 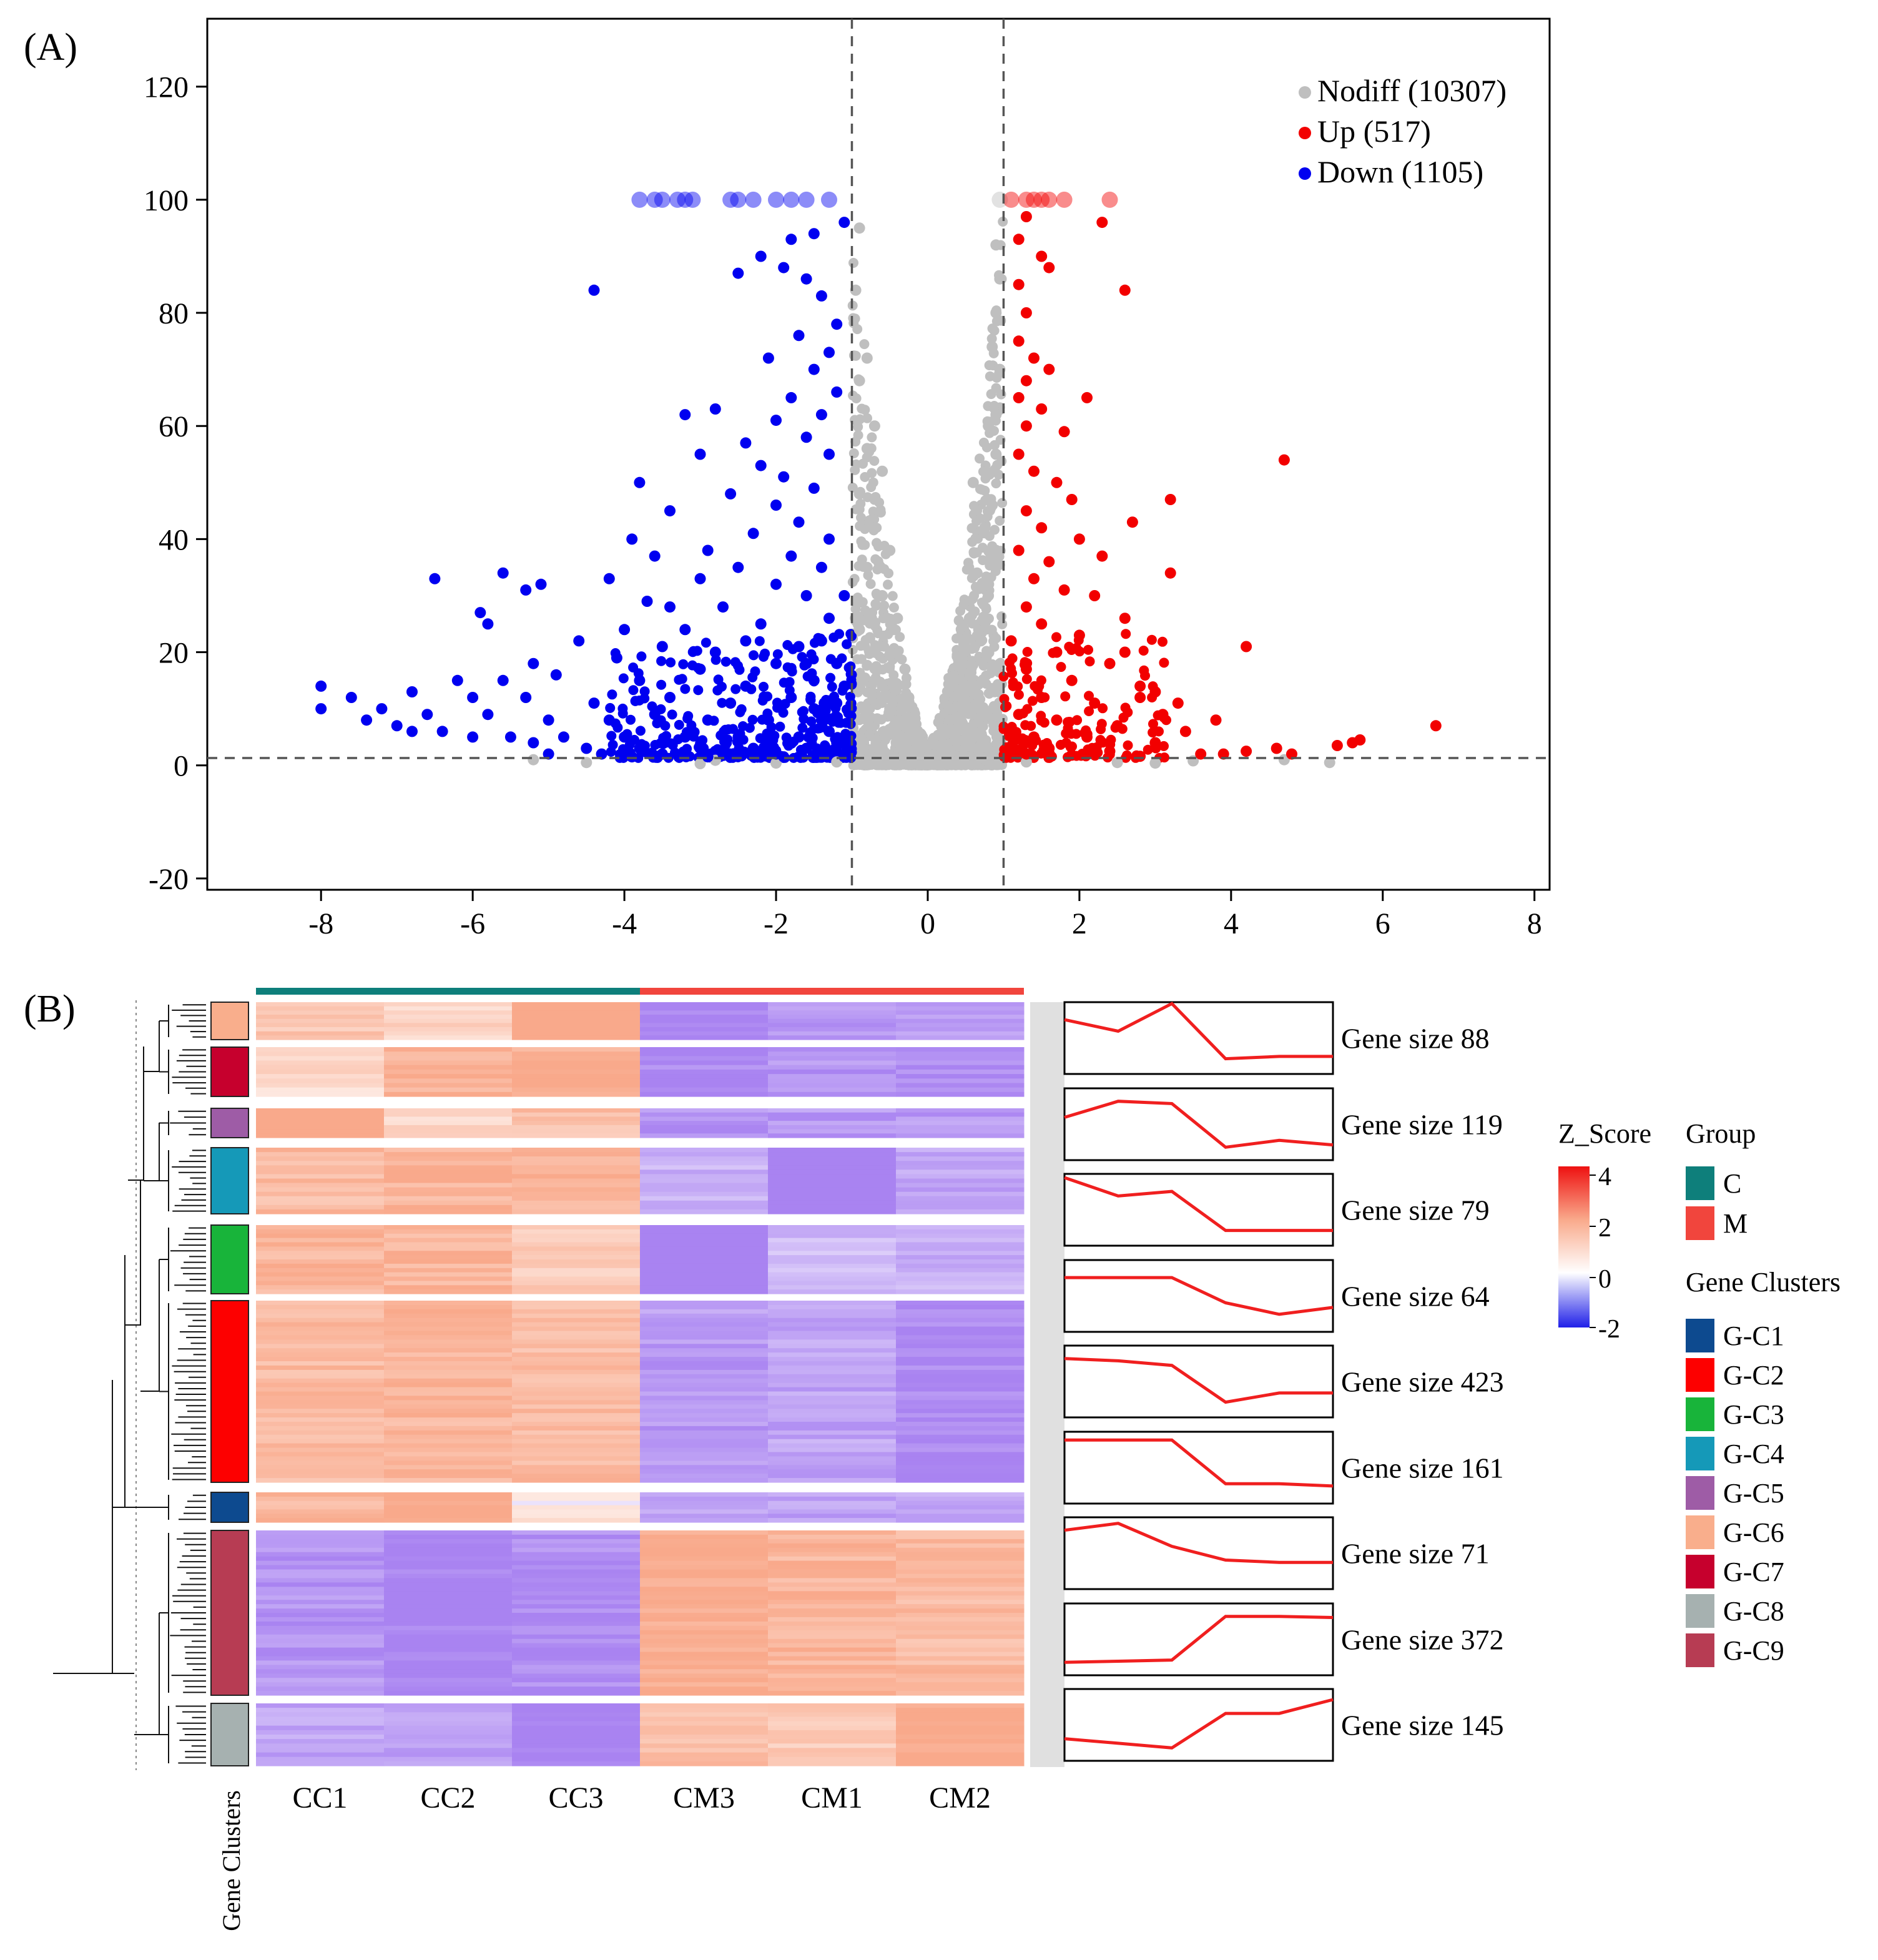 I want to click on column-label: CC1, so click(x=319, y=1798).